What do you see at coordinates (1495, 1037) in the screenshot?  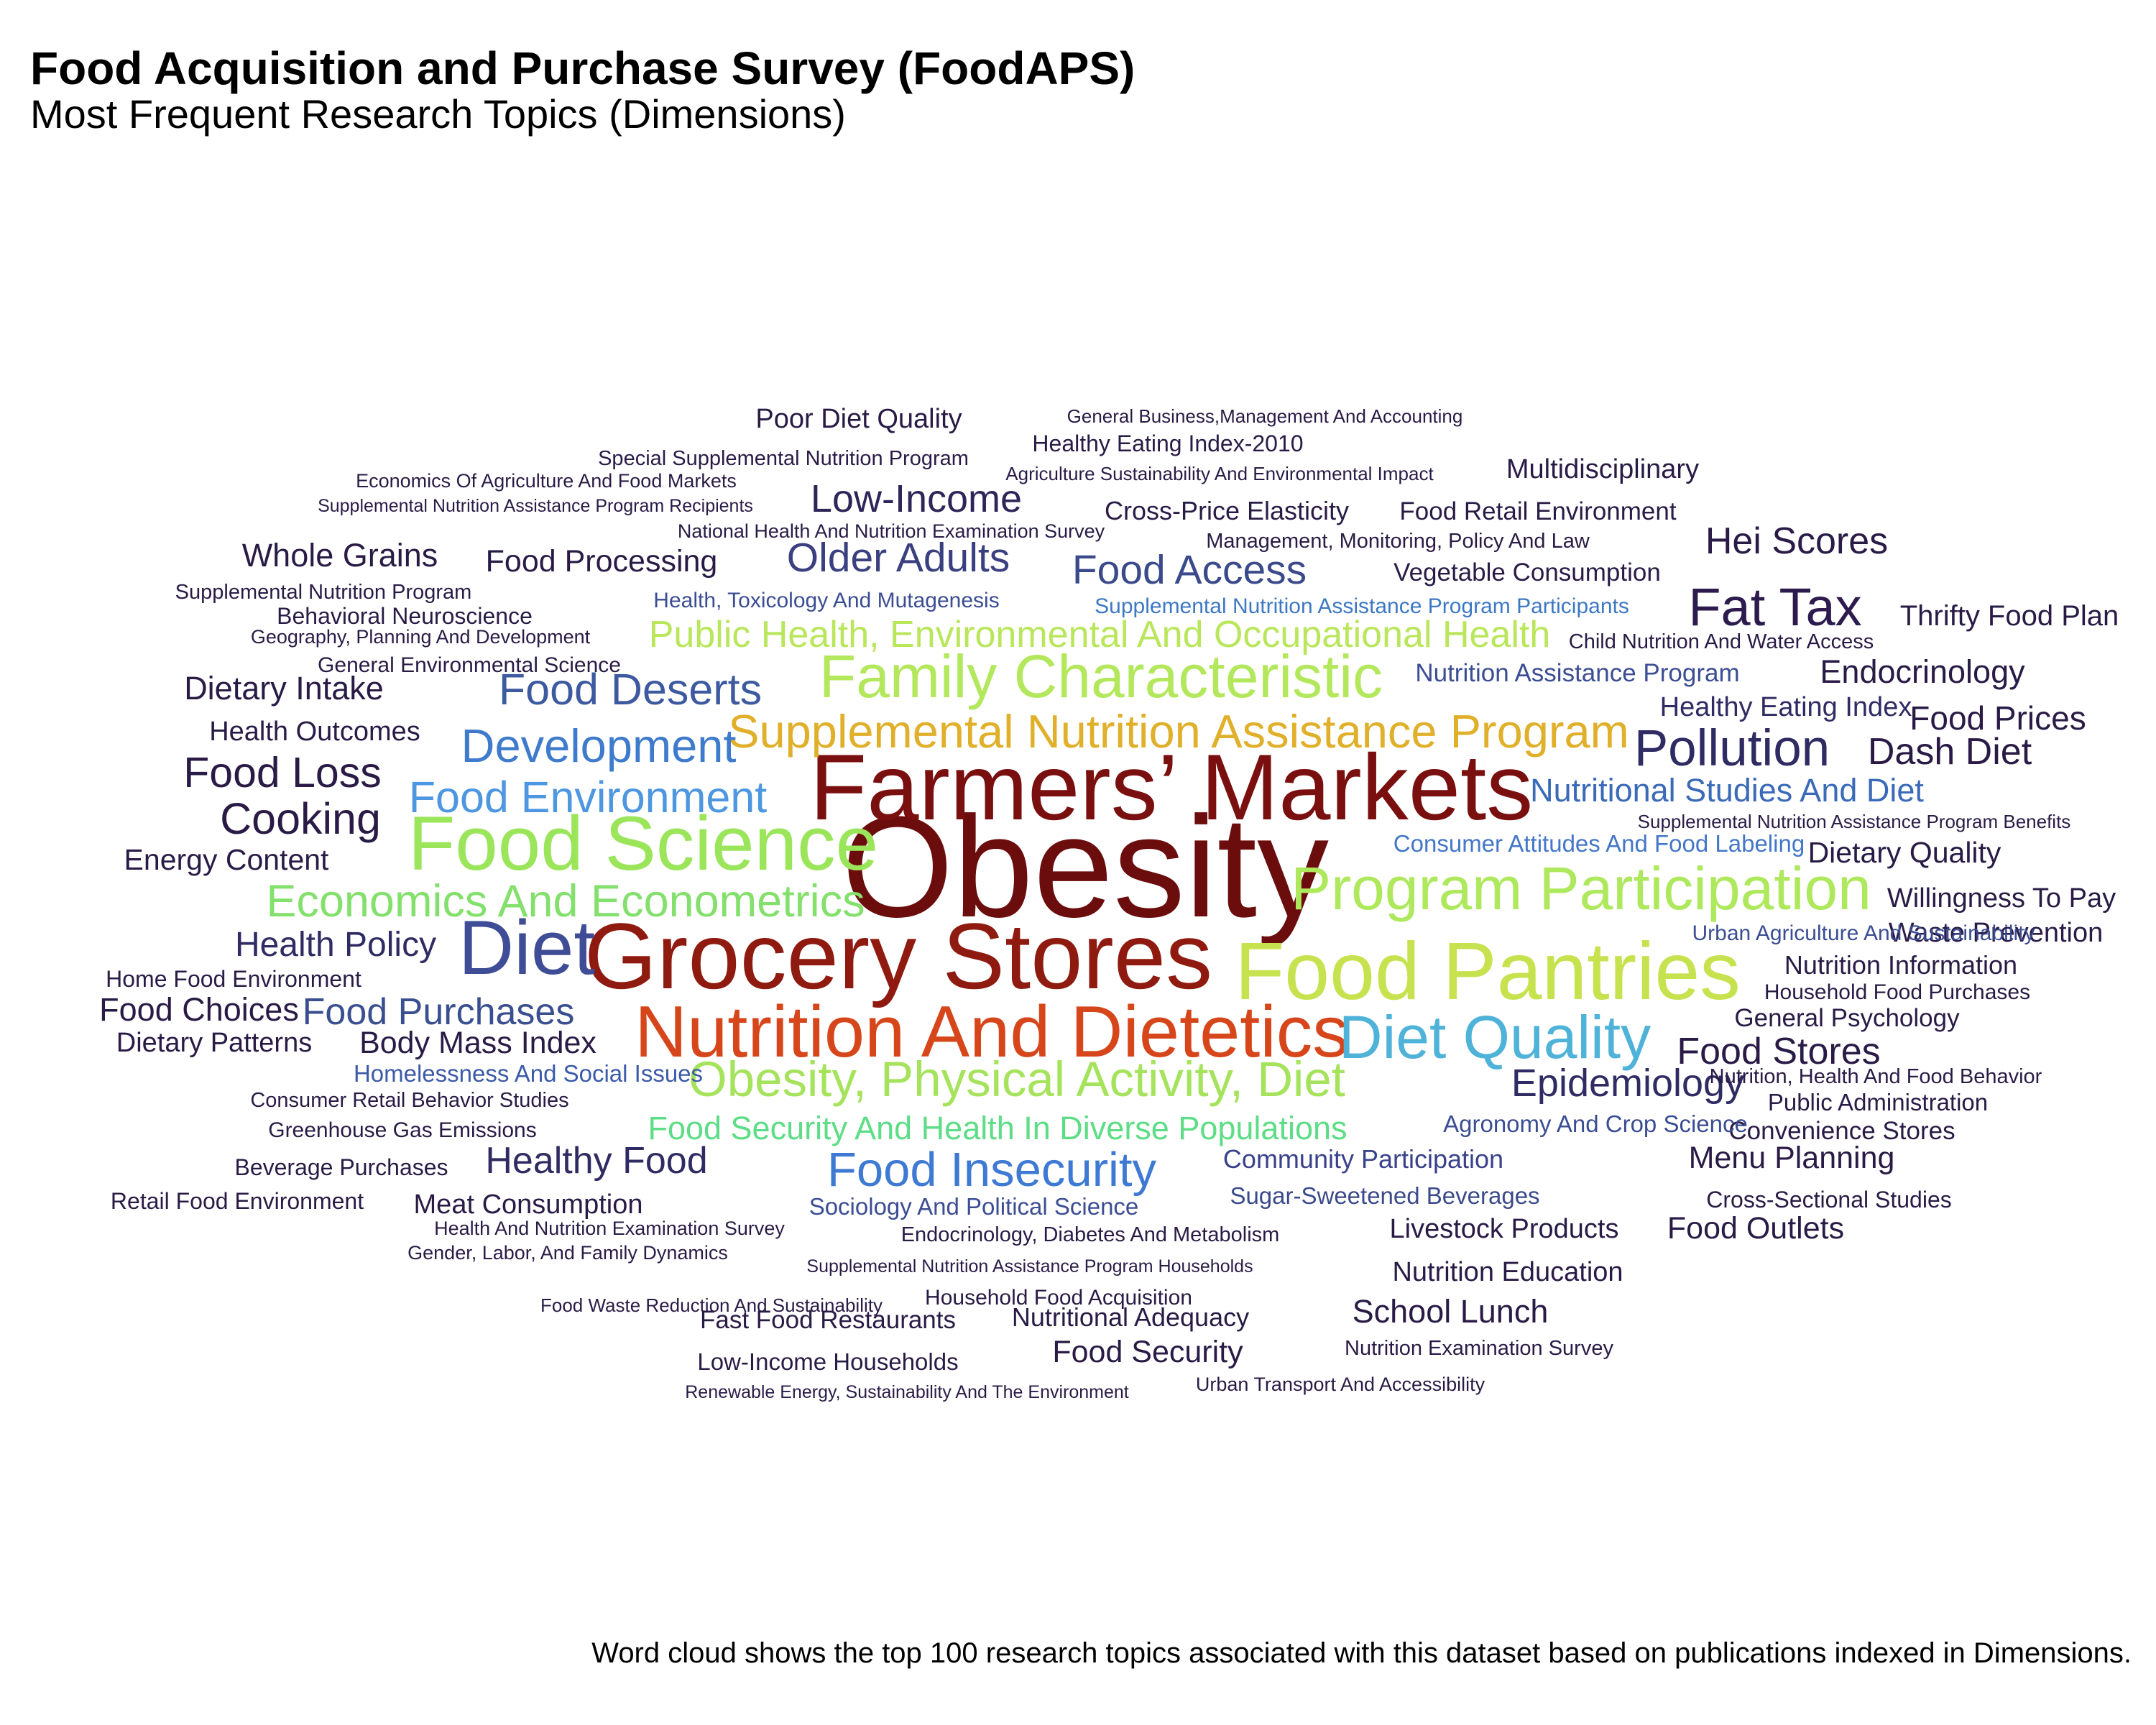 I see `word-diet-quality: Diet Quality` at bounding box center [1495, 1037].